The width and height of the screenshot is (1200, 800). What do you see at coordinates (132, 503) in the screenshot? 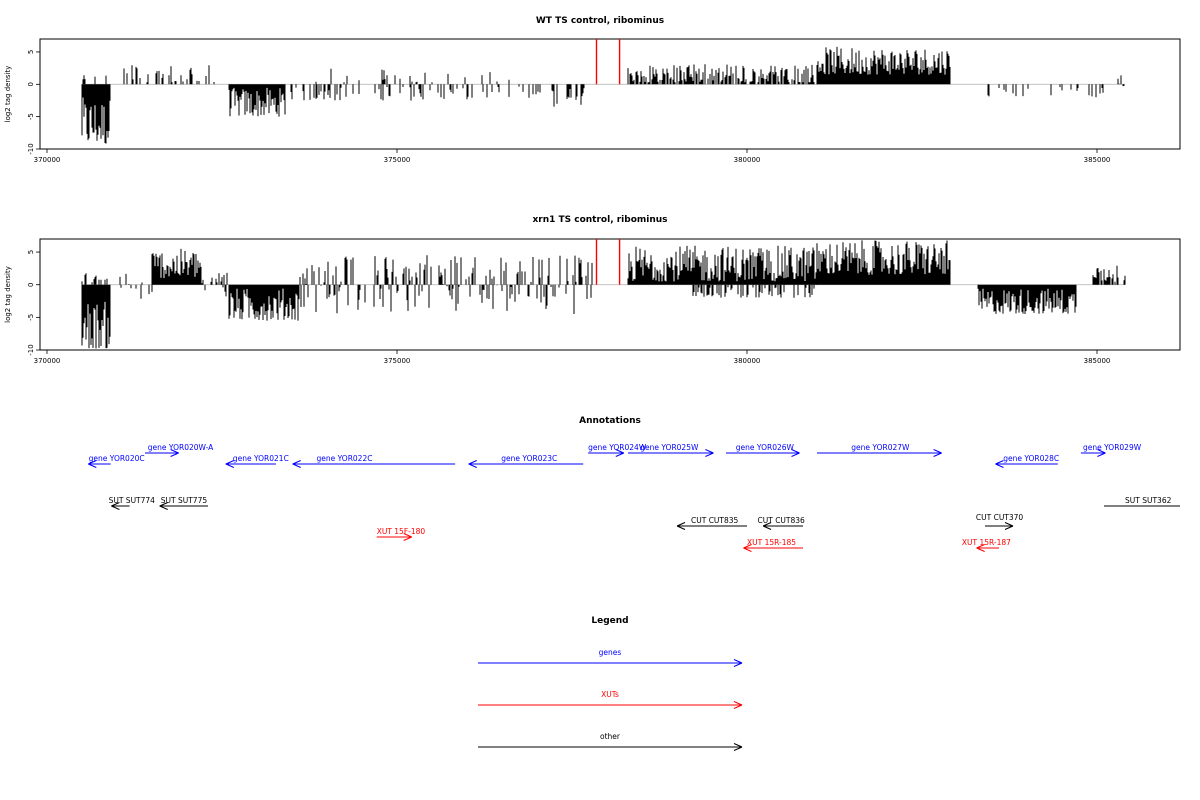
I see `annotation-feature: SUT SUT774` at bounding box center [132, 503].